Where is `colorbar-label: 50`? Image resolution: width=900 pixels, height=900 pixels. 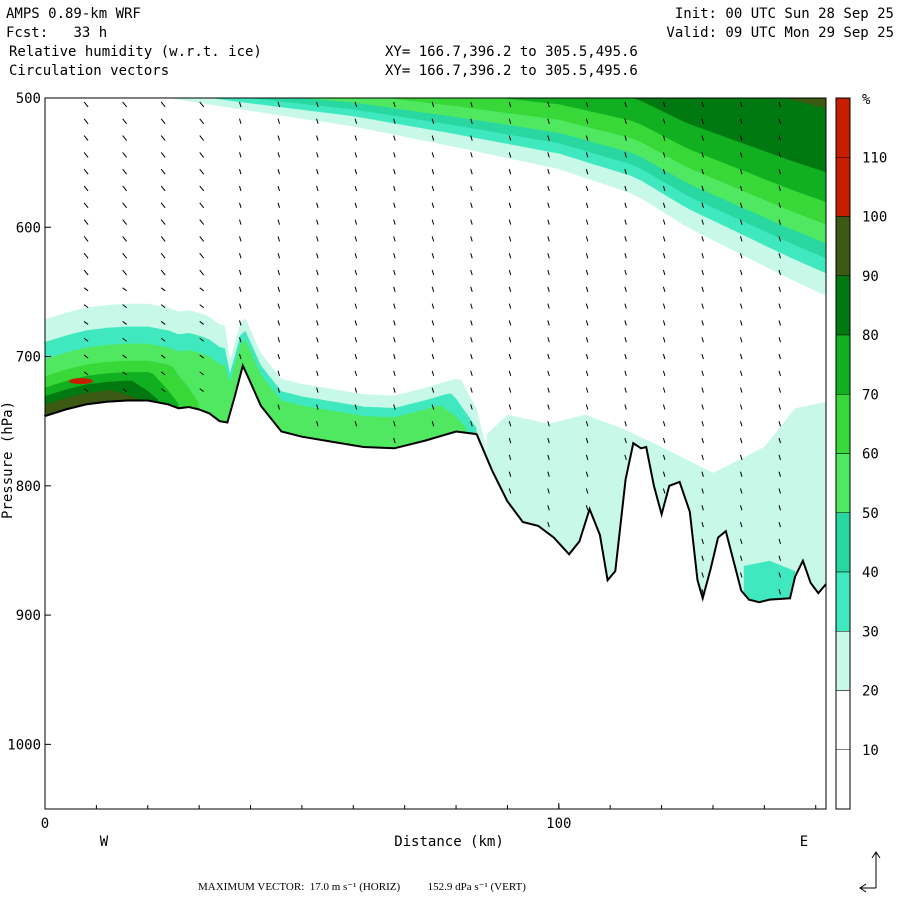 colorbar-label: 50 is located at coordinates (870, 514).